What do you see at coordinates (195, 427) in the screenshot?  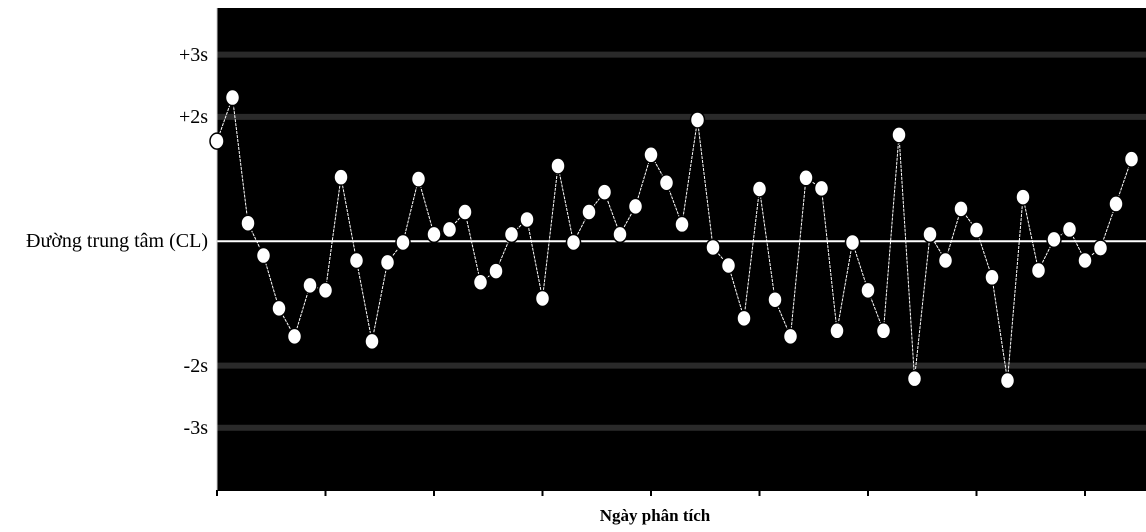 I see `y-tick-label: -3s` at bounding box center [195, 427].